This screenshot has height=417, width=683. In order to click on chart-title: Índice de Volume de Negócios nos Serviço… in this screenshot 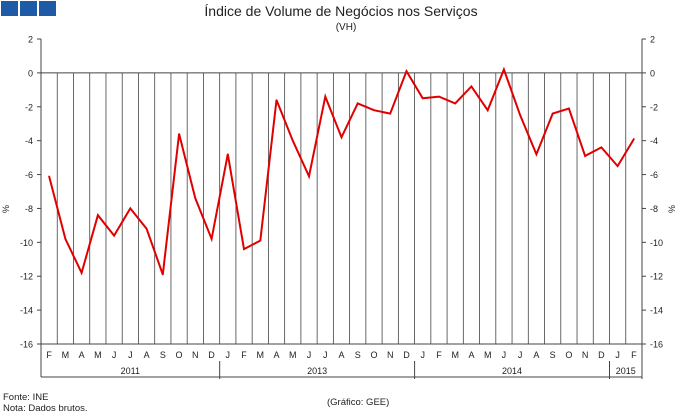, I will do `click(340, 11)`.